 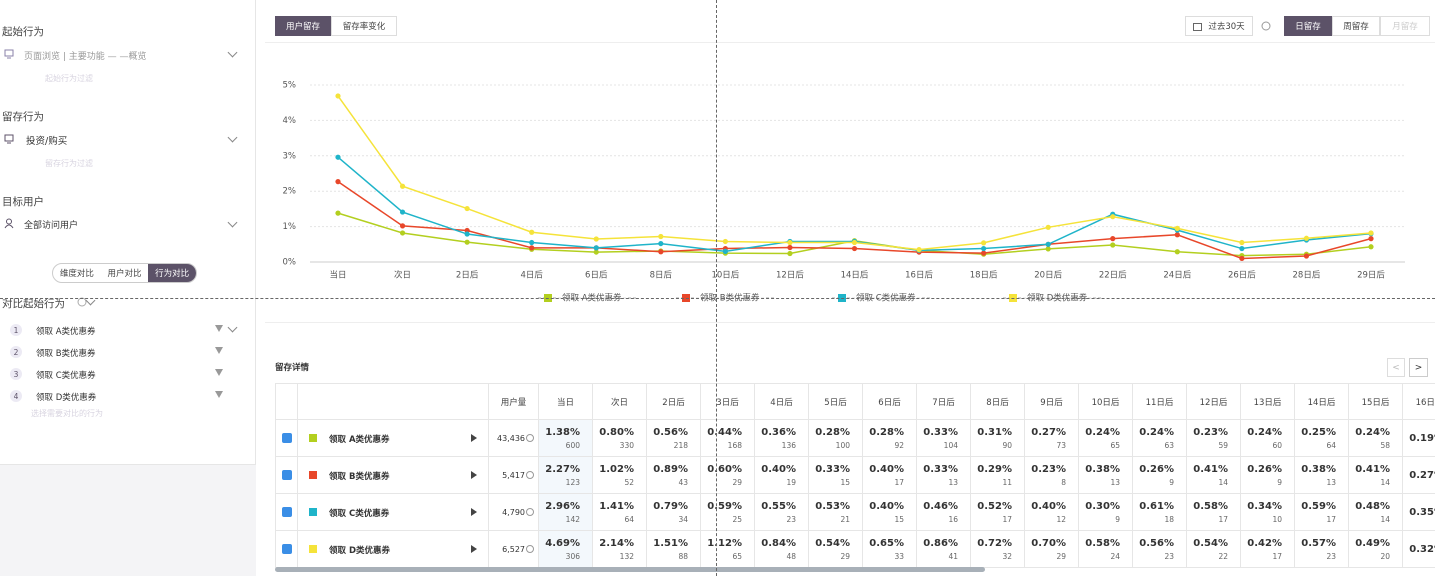 I want to click on retention-count: 24, so click(x=1115, y=556).